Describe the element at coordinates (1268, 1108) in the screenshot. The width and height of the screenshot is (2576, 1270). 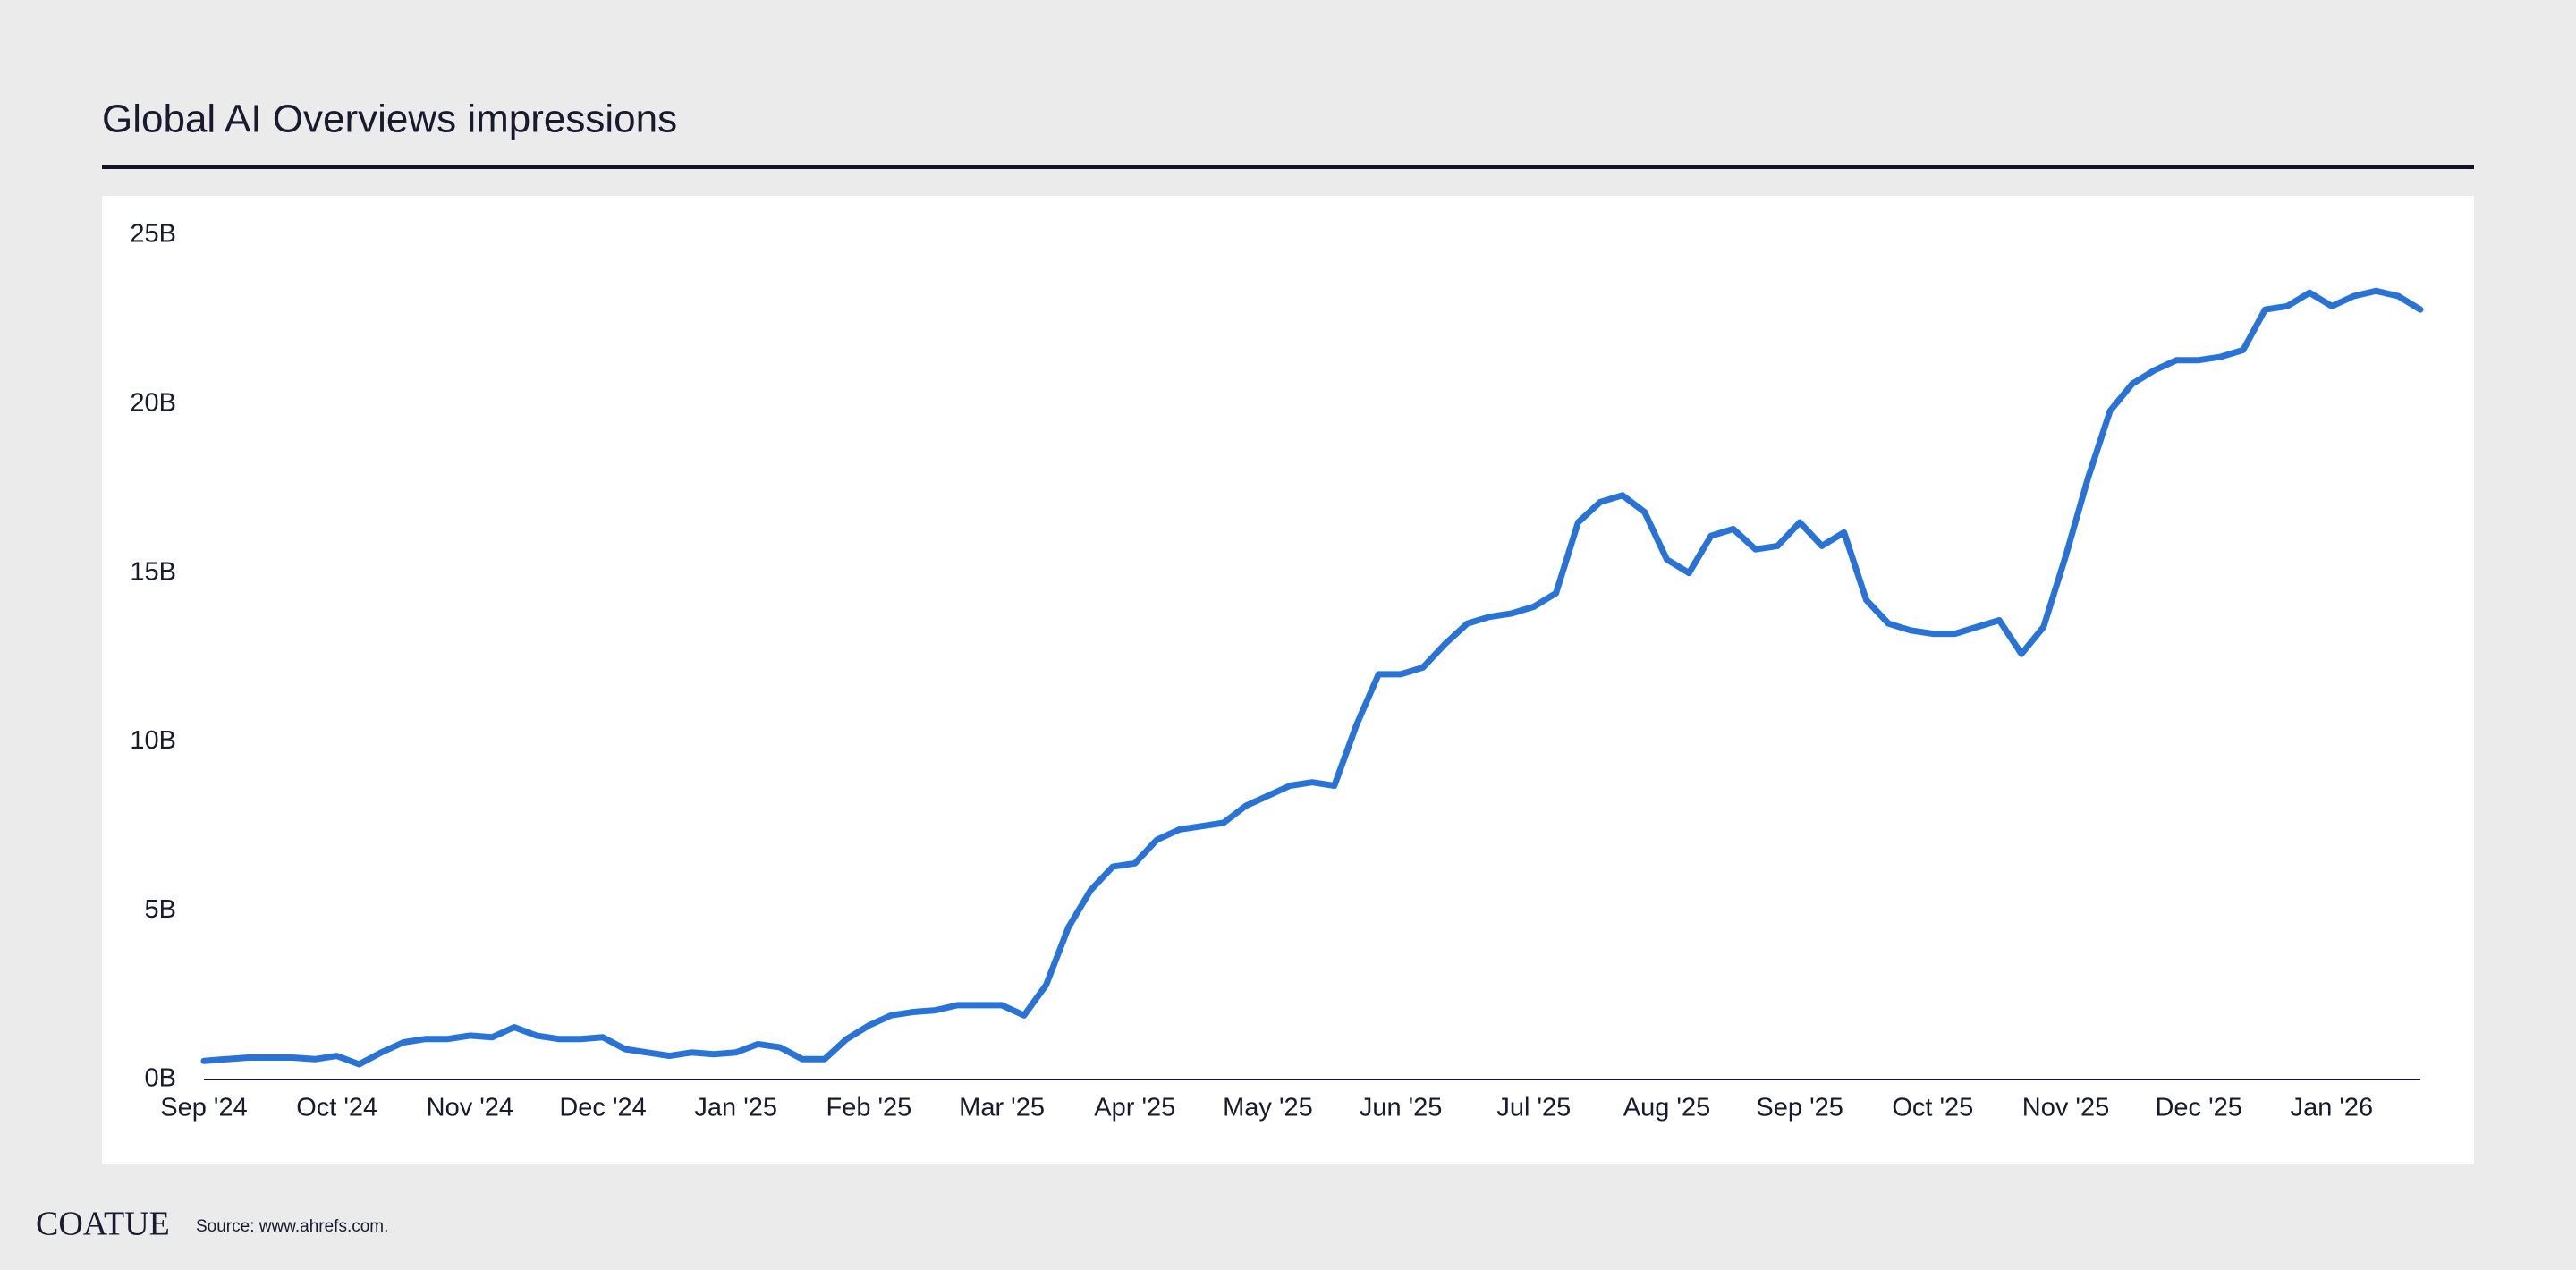
I see `x-tick-label: May '25` at that location.